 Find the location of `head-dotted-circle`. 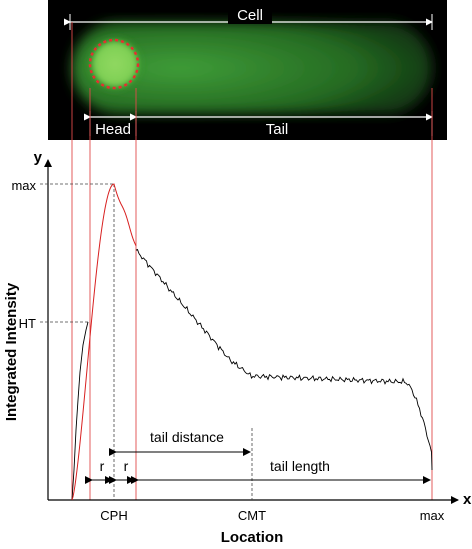

head-dotted-circle is located at coordinates (114, 64).